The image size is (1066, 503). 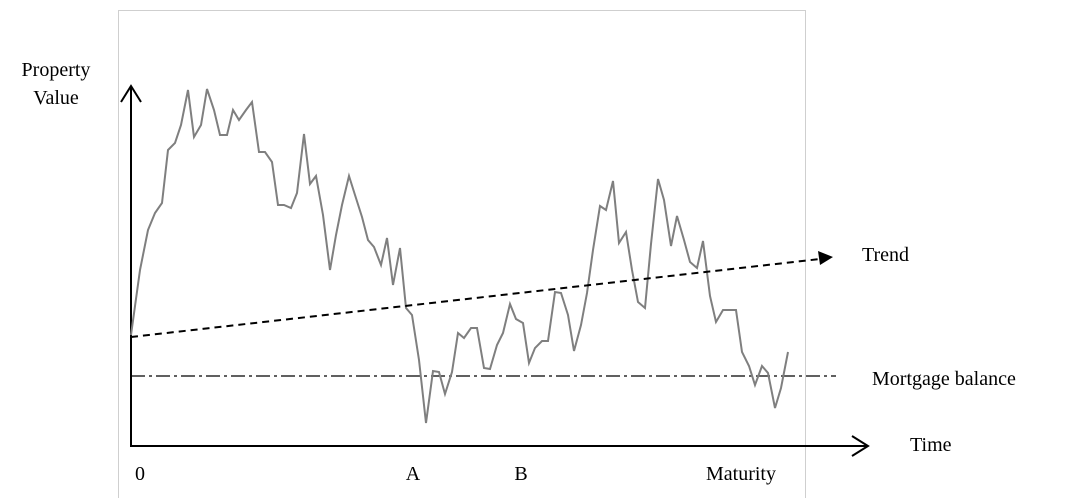 What do you see at coordinates (131, 93) in the screenshot?
I see `y-axis-arrow` at bounding box center [131, 93].